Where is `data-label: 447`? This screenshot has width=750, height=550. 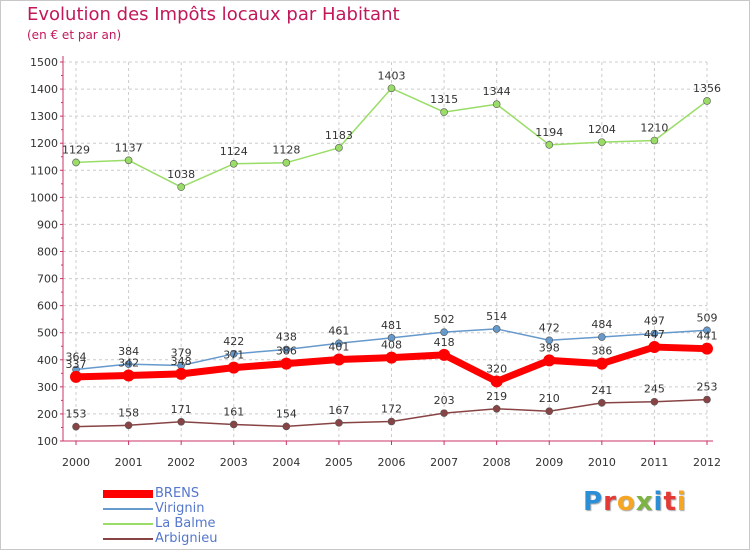 data-label: 447 is located at coordinates (654, 334).